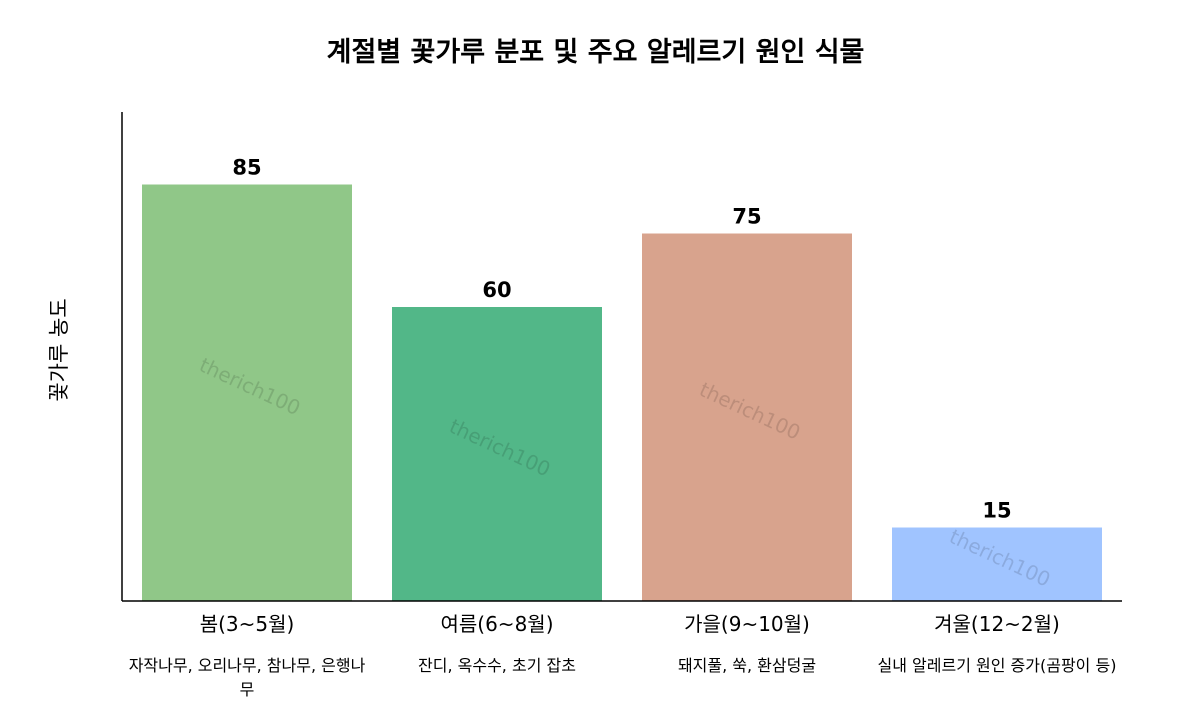 This screenshot has height=714, width=1191. Describe the element at coordinates (247, 665) in the screenshot. I see `plant-label: 자작나무, 오리나무, 참나무, 은행나` at that location.